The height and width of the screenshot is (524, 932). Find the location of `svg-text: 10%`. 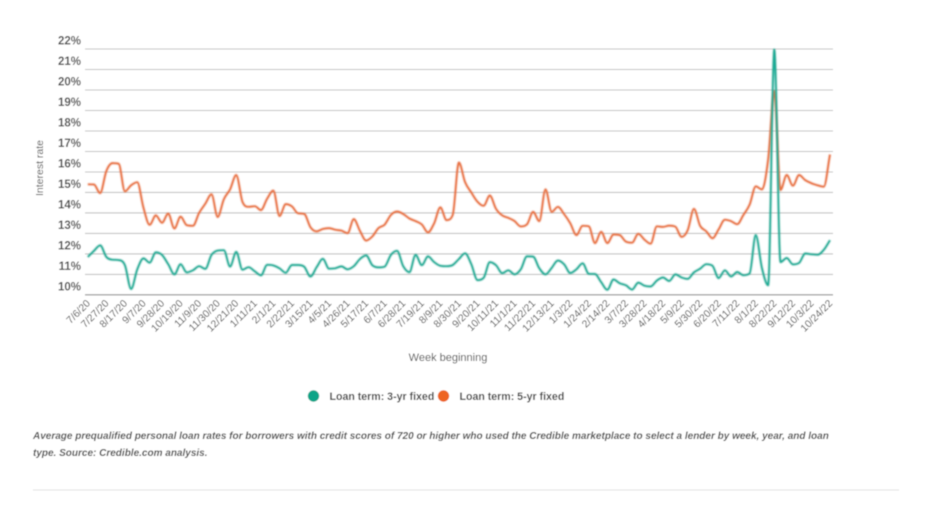

svg-text: 10% is located at coordinates (69, 287).